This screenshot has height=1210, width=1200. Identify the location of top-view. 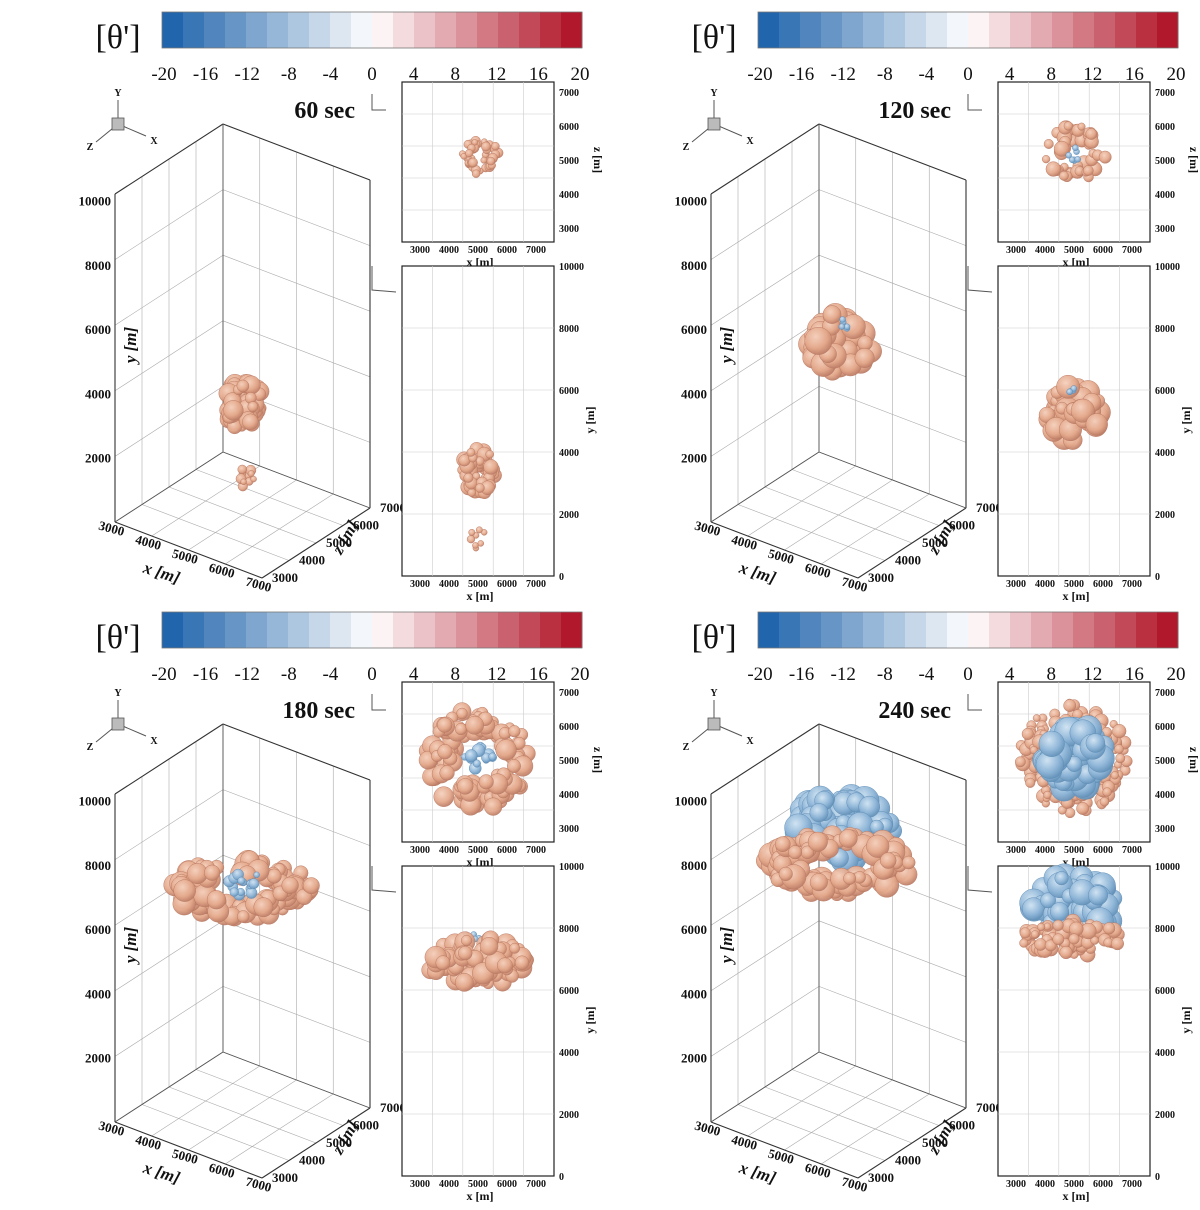
(478, 162).